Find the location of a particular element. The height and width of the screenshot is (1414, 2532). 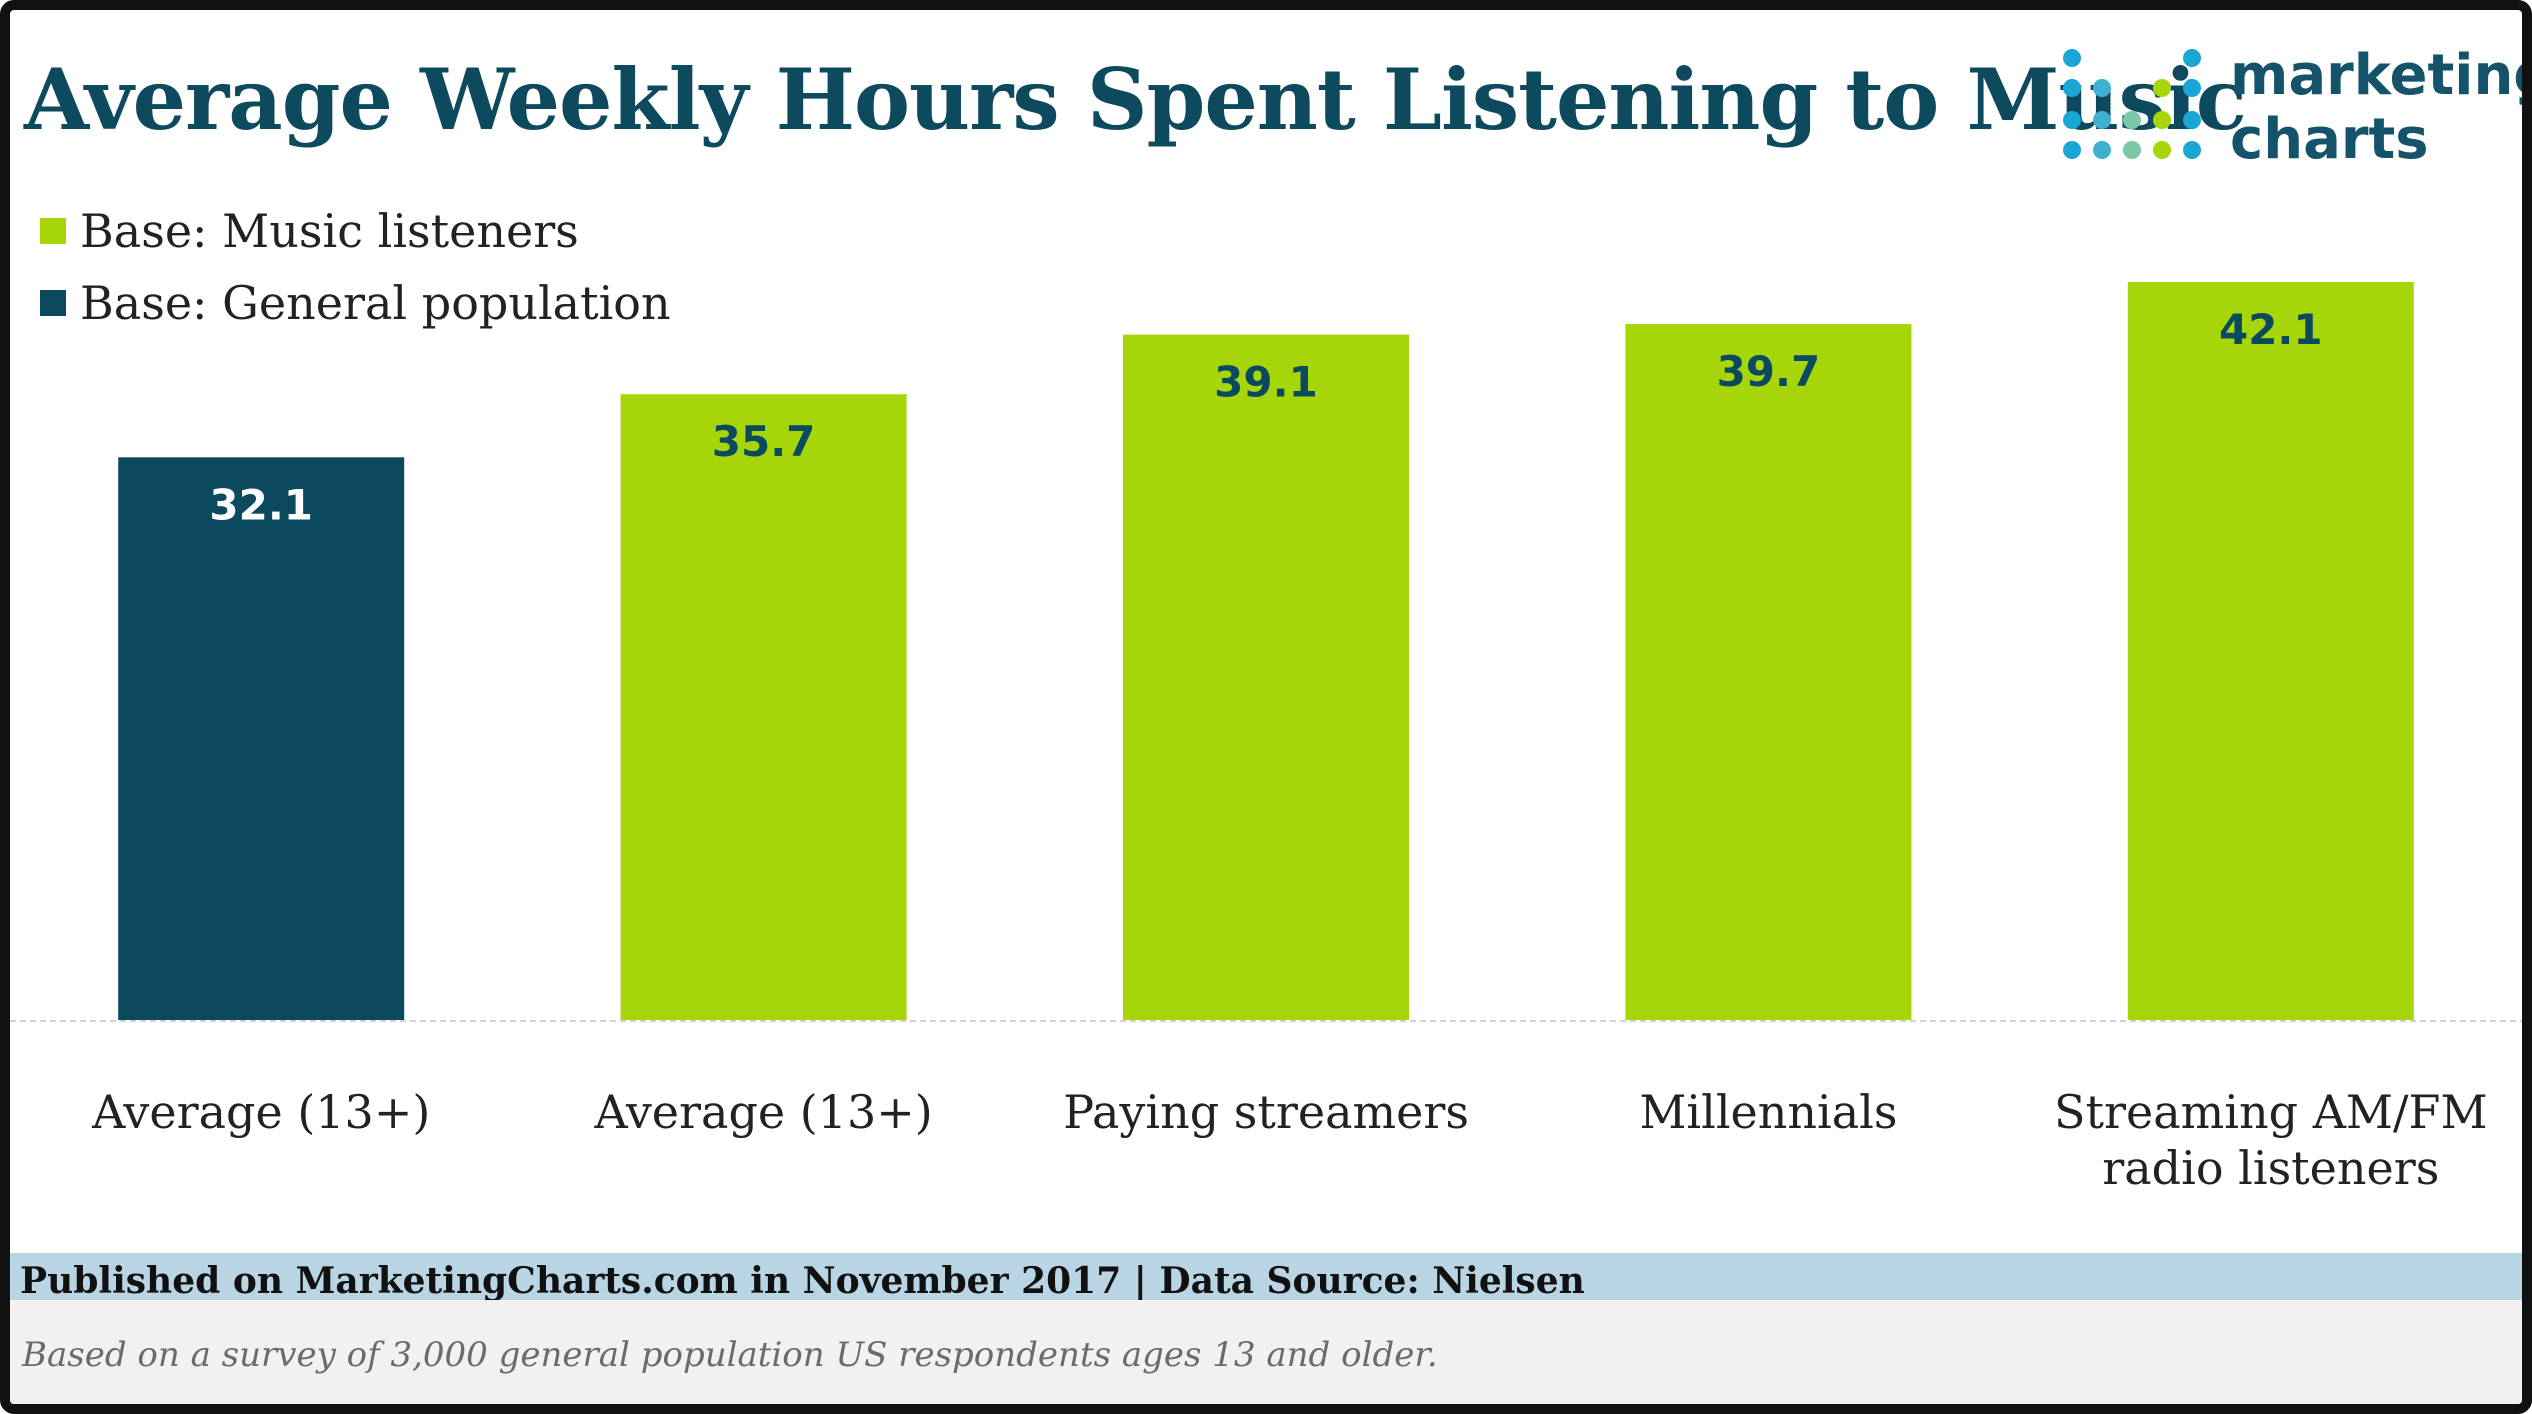

legend-swatch-music-listeners is located at coordinates (53, 231).